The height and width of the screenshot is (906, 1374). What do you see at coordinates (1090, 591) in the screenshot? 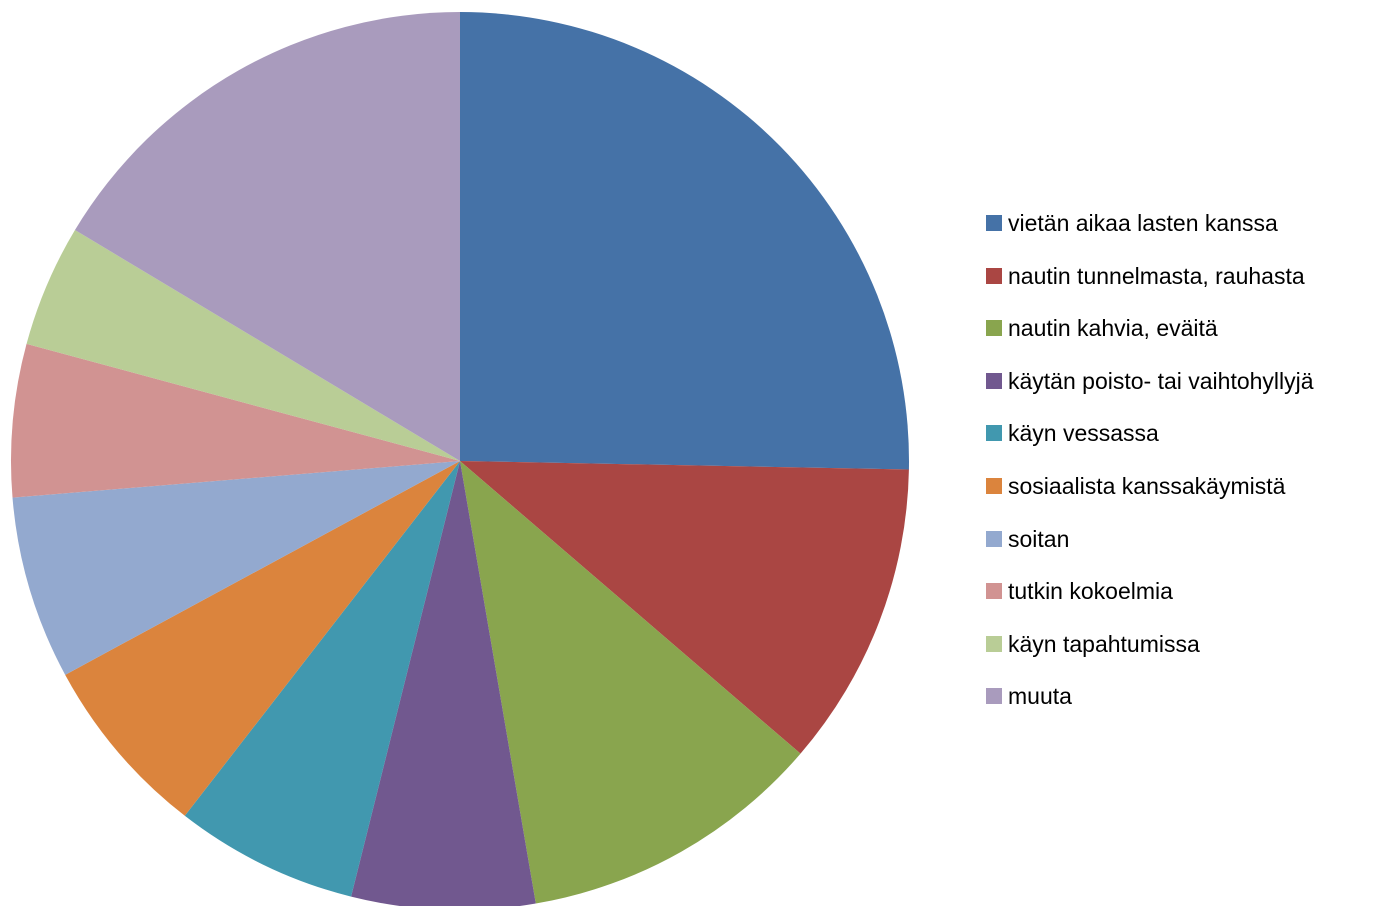
I see `legend-label: tutkin kokoelmia` at bounding box center [1090, 591].